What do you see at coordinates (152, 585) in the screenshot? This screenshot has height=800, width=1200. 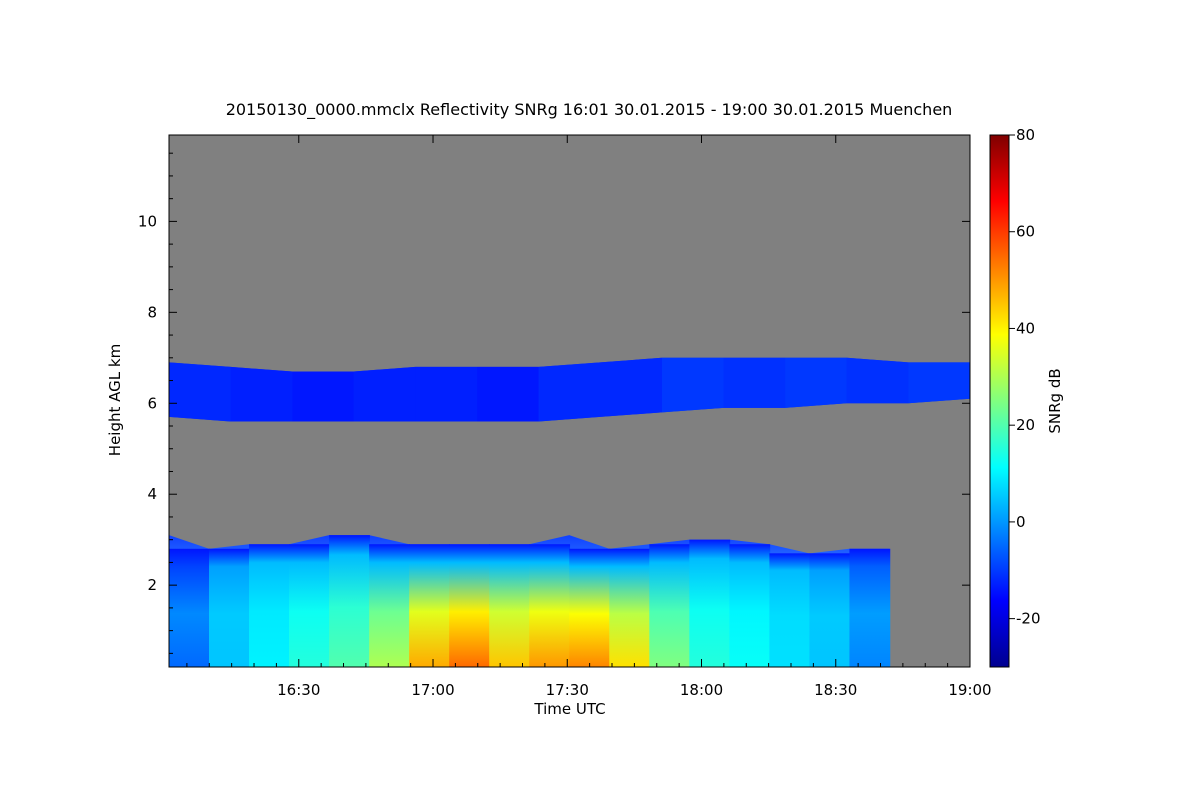 I see `y-tick-label: 2` at bounding box center [152, 585].